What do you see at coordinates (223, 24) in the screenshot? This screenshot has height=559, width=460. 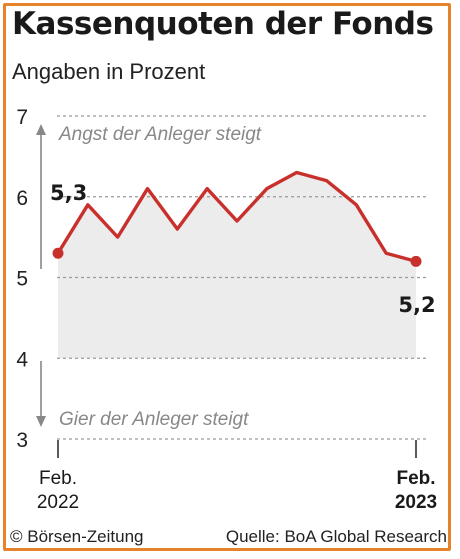 I see `chart-title: Kassenquoten der Fonds` at bounding box center [223, 24].